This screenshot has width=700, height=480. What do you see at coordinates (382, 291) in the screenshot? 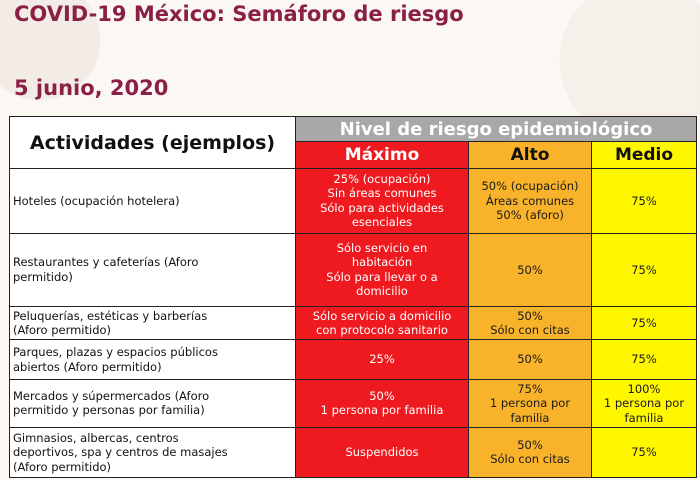
I see `cell-text: domicilio` at bounding box center [382, 291].